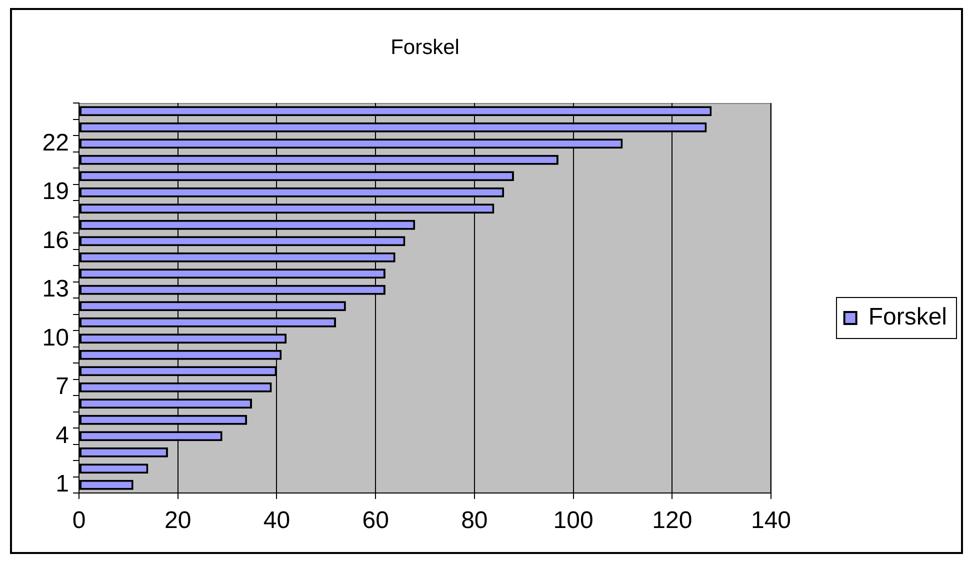  Describe the element at coordinates (771, 520) in the screenshot. I see `x-tick-label: 140` at that location.